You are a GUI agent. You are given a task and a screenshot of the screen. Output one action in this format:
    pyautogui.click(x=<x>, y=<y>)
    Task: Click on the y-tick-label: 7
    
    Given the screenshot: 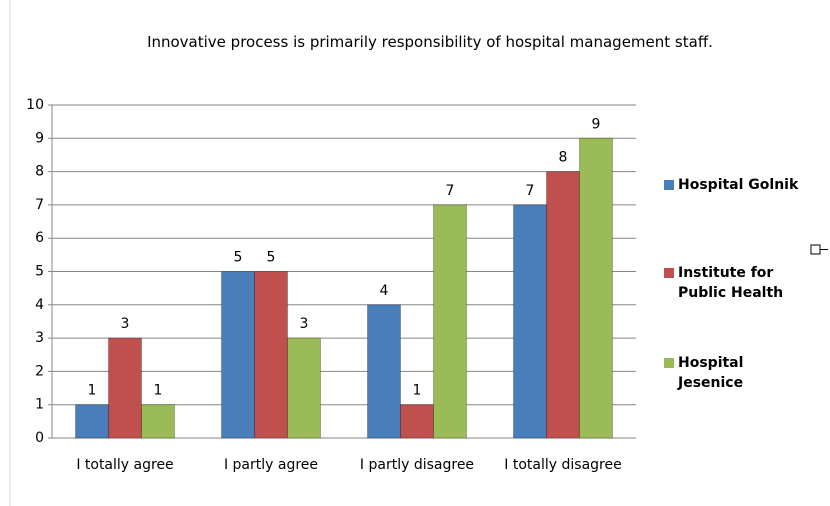 What is the action you would take?
    pyautogui.click(x=39, y=205)
    